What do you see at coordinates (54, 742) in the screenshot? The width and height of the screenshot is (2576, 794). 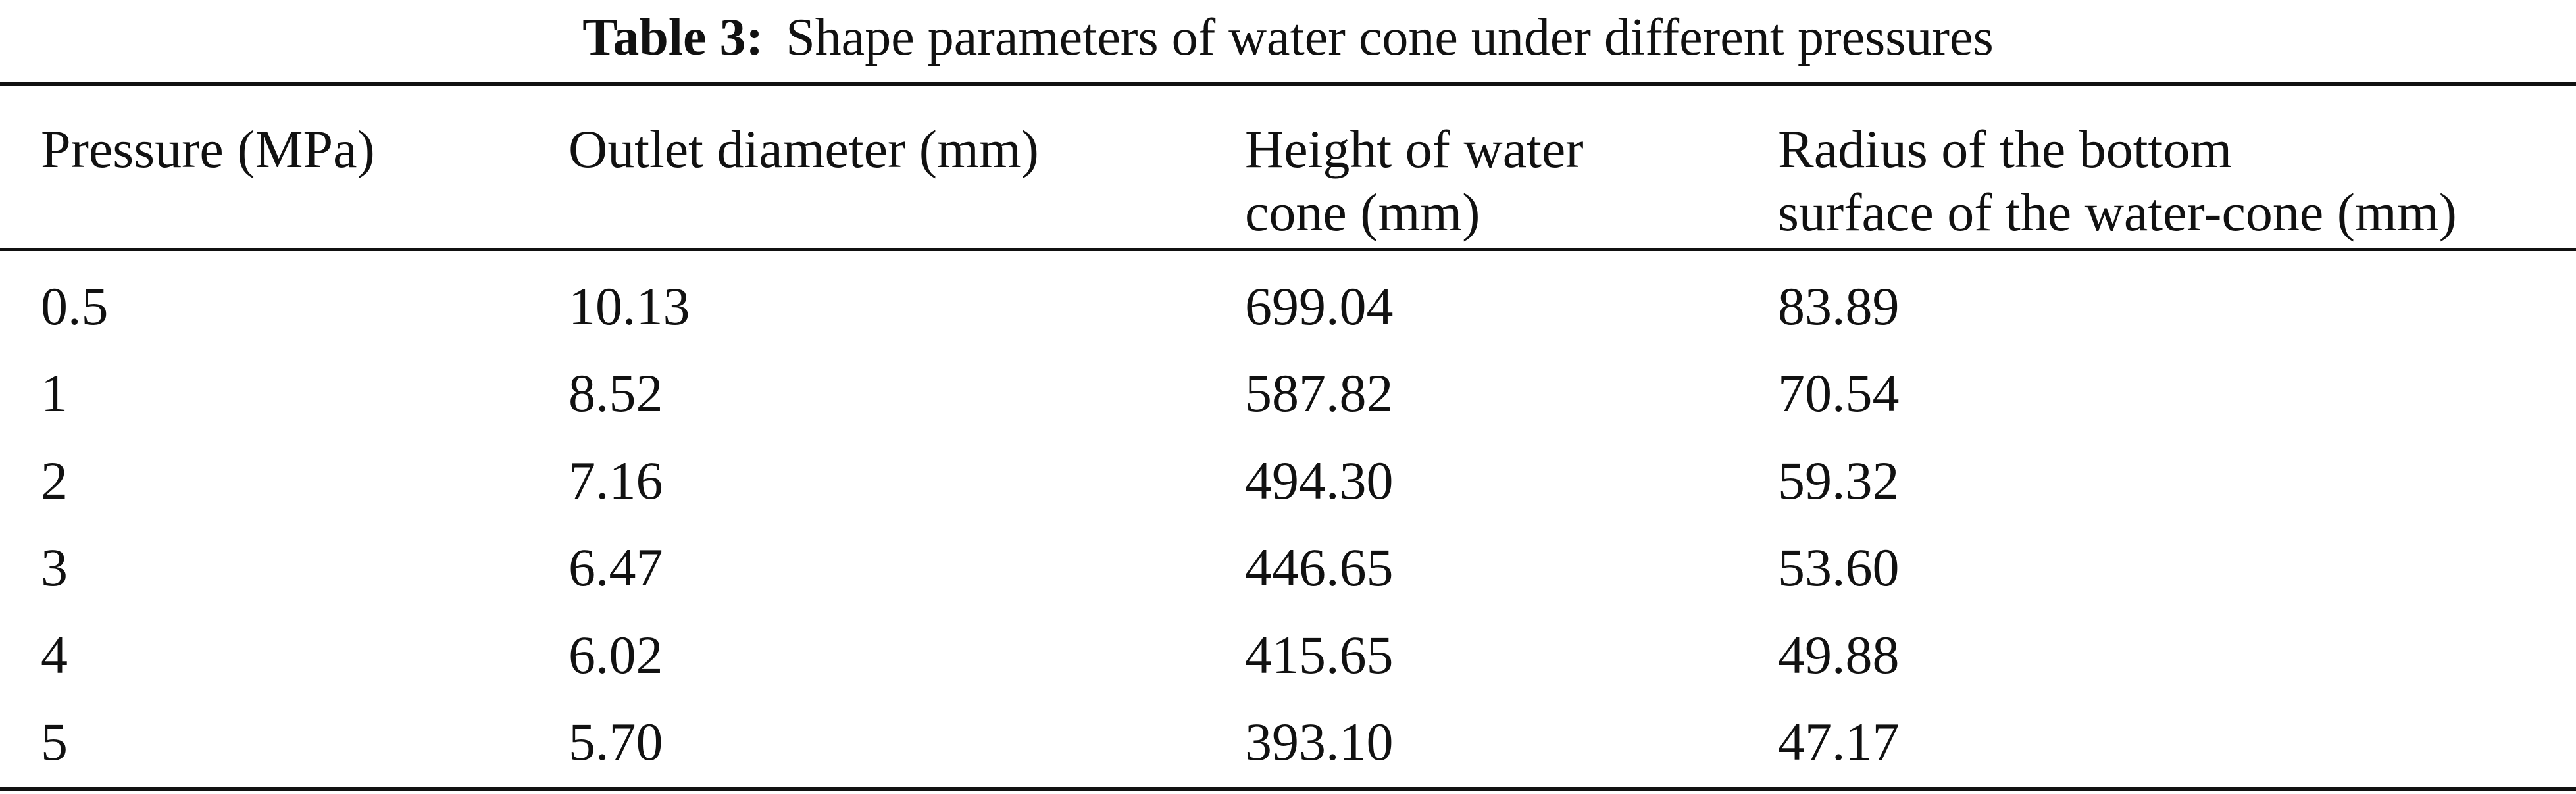 I see `cell-pressure: 5` at bounding box center [54, 742].